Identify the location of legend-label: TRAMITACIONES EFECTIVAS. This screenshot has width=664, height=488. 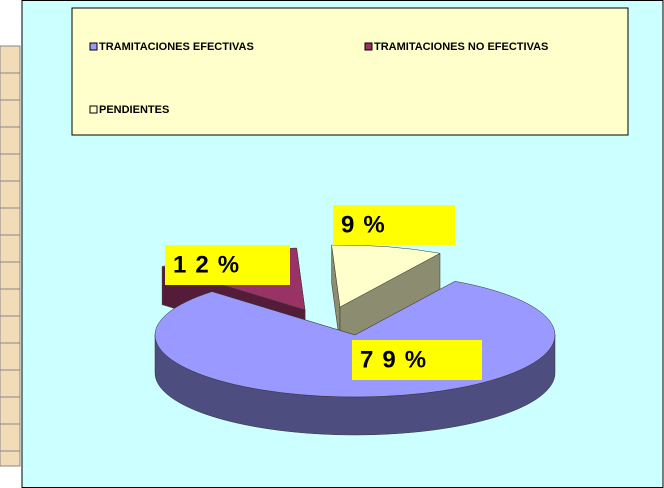
(176, 47).